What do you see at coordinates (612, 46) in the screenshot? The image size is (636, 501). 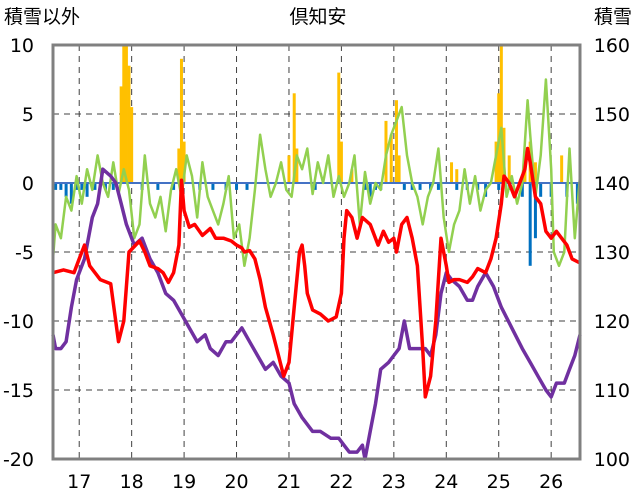 I see `y-right-tick-label: 160` at bounding box center [612, 46].